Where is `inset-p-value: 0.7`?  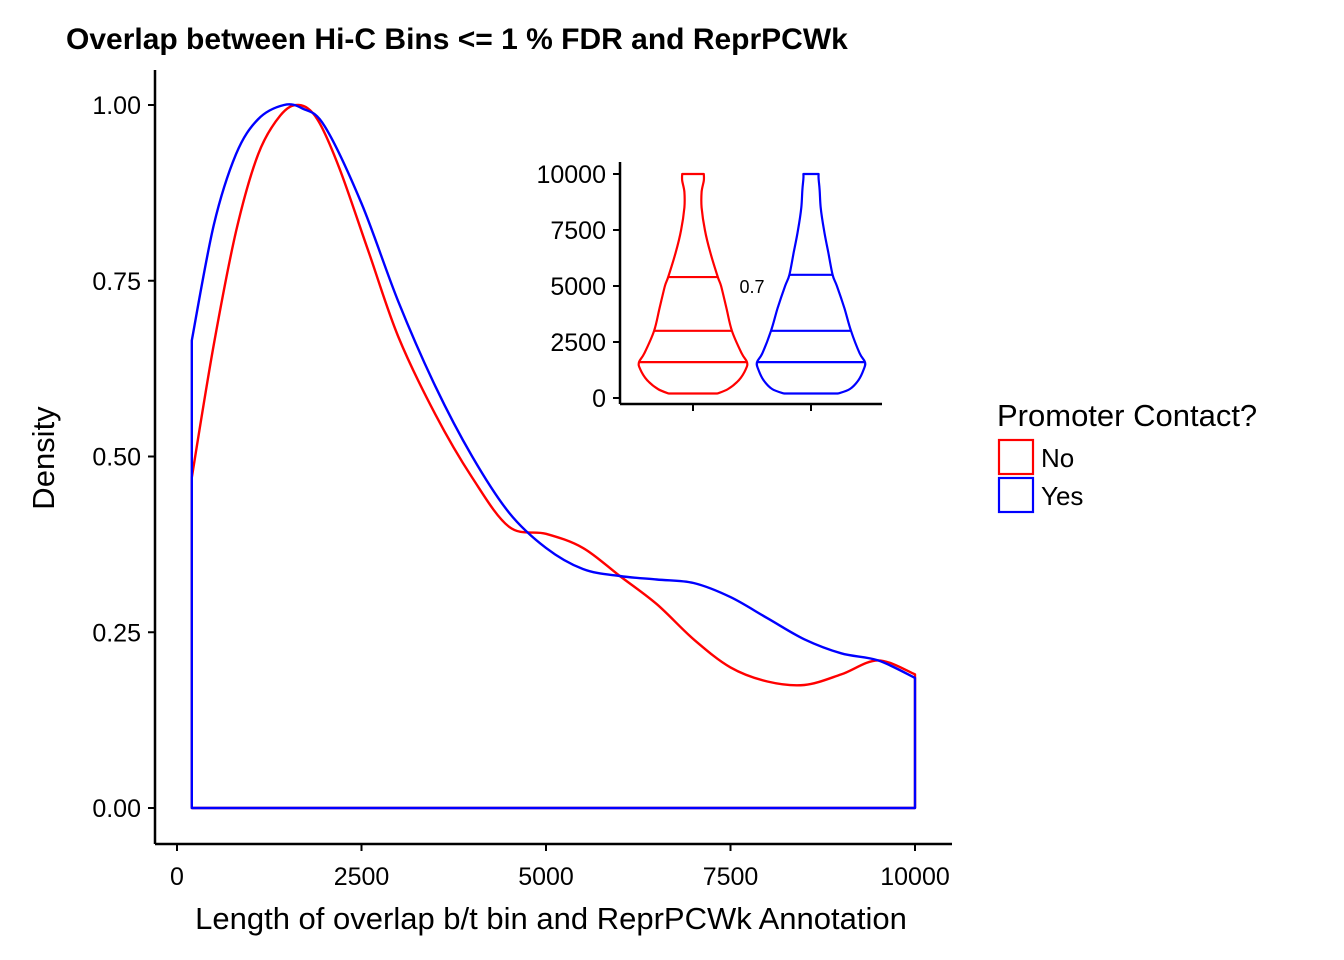 inset-p-value: 0.7 is located at coordinates (751, 287).